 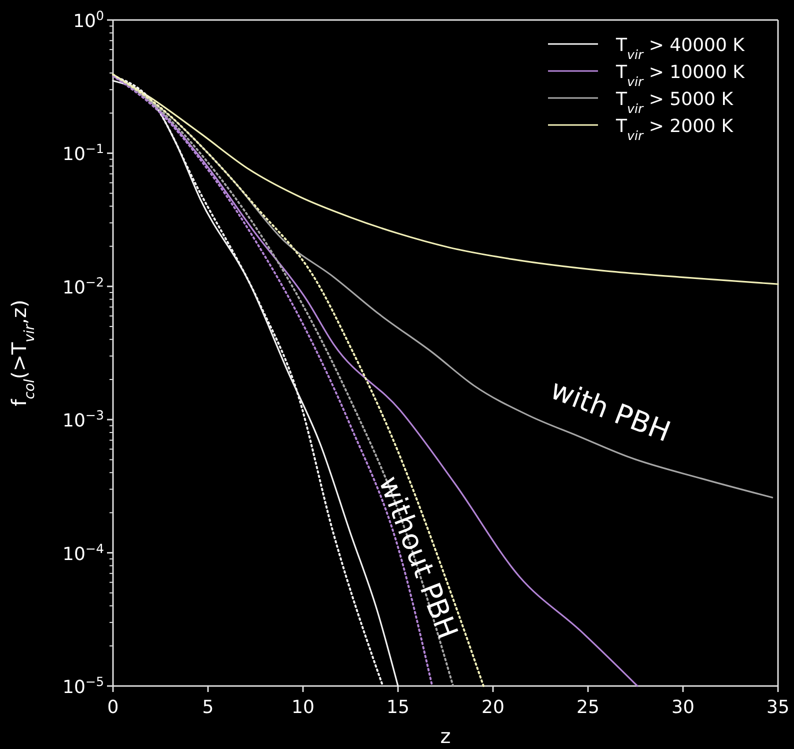 I want to click on y-tick-label: 10$^{0}$, so click(x=88, y=20).